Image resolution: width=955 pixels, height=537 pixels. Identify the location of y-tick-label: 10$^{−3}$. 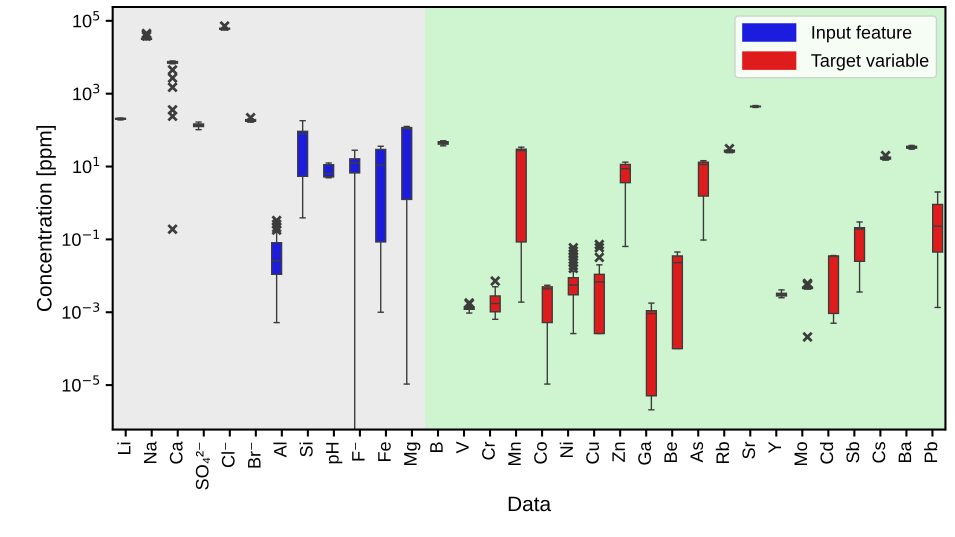
(81, 310).